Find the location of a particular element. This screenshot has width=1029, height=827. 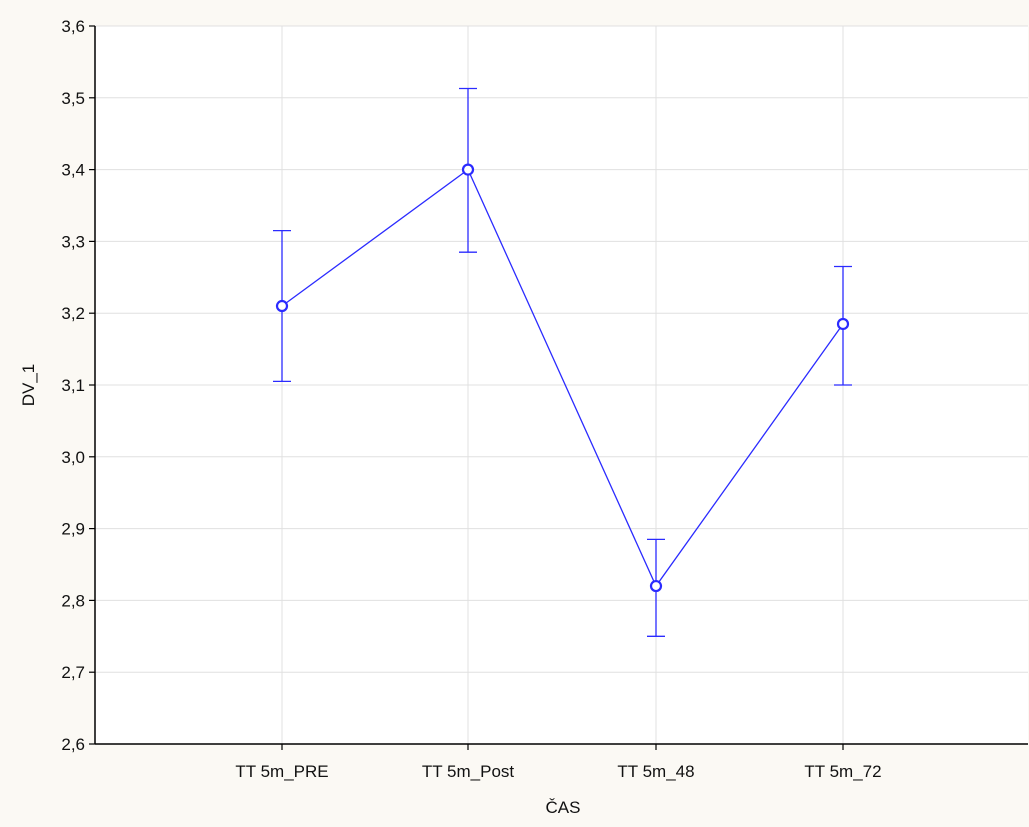

y-tick-label: 2,9 is located at coordinates (73, 529).